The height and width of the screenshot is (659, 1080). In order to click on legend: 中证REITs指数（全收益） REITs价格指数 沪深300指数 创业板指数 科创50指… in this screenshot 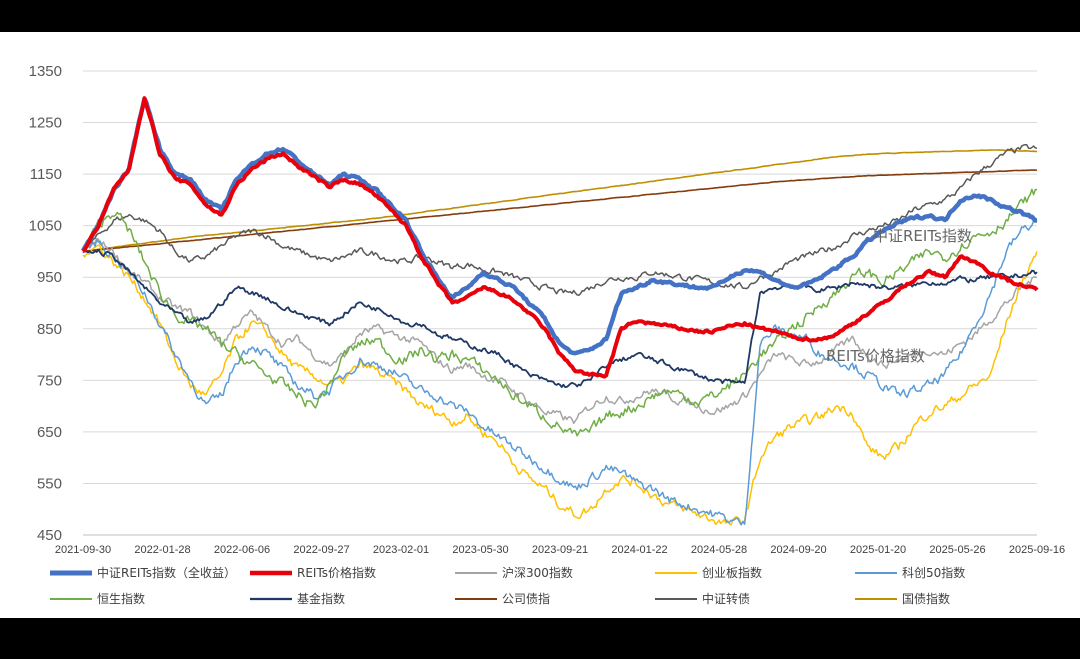, I will do `click(507, 585)`.